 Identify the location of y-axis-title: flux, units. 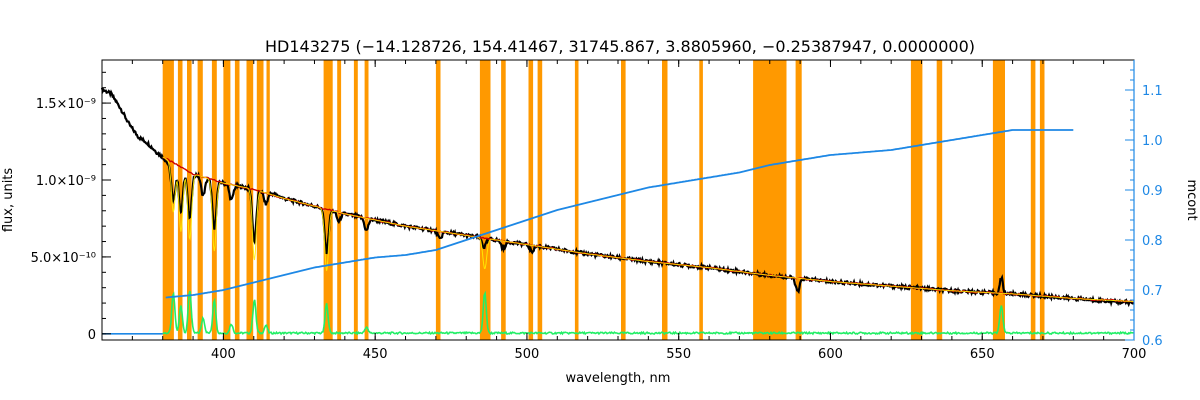
(8, 200).